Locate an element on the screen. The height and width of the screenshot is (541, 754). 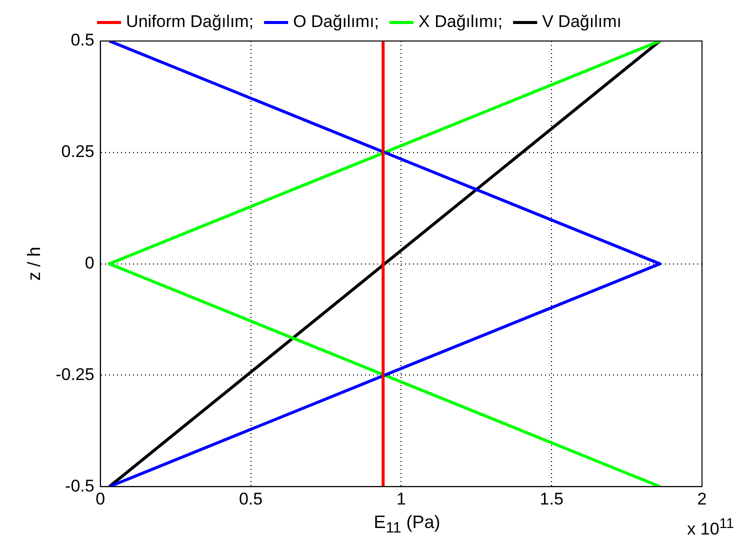
text: x 10$^{11}$ is located at coordinates (710, 528).